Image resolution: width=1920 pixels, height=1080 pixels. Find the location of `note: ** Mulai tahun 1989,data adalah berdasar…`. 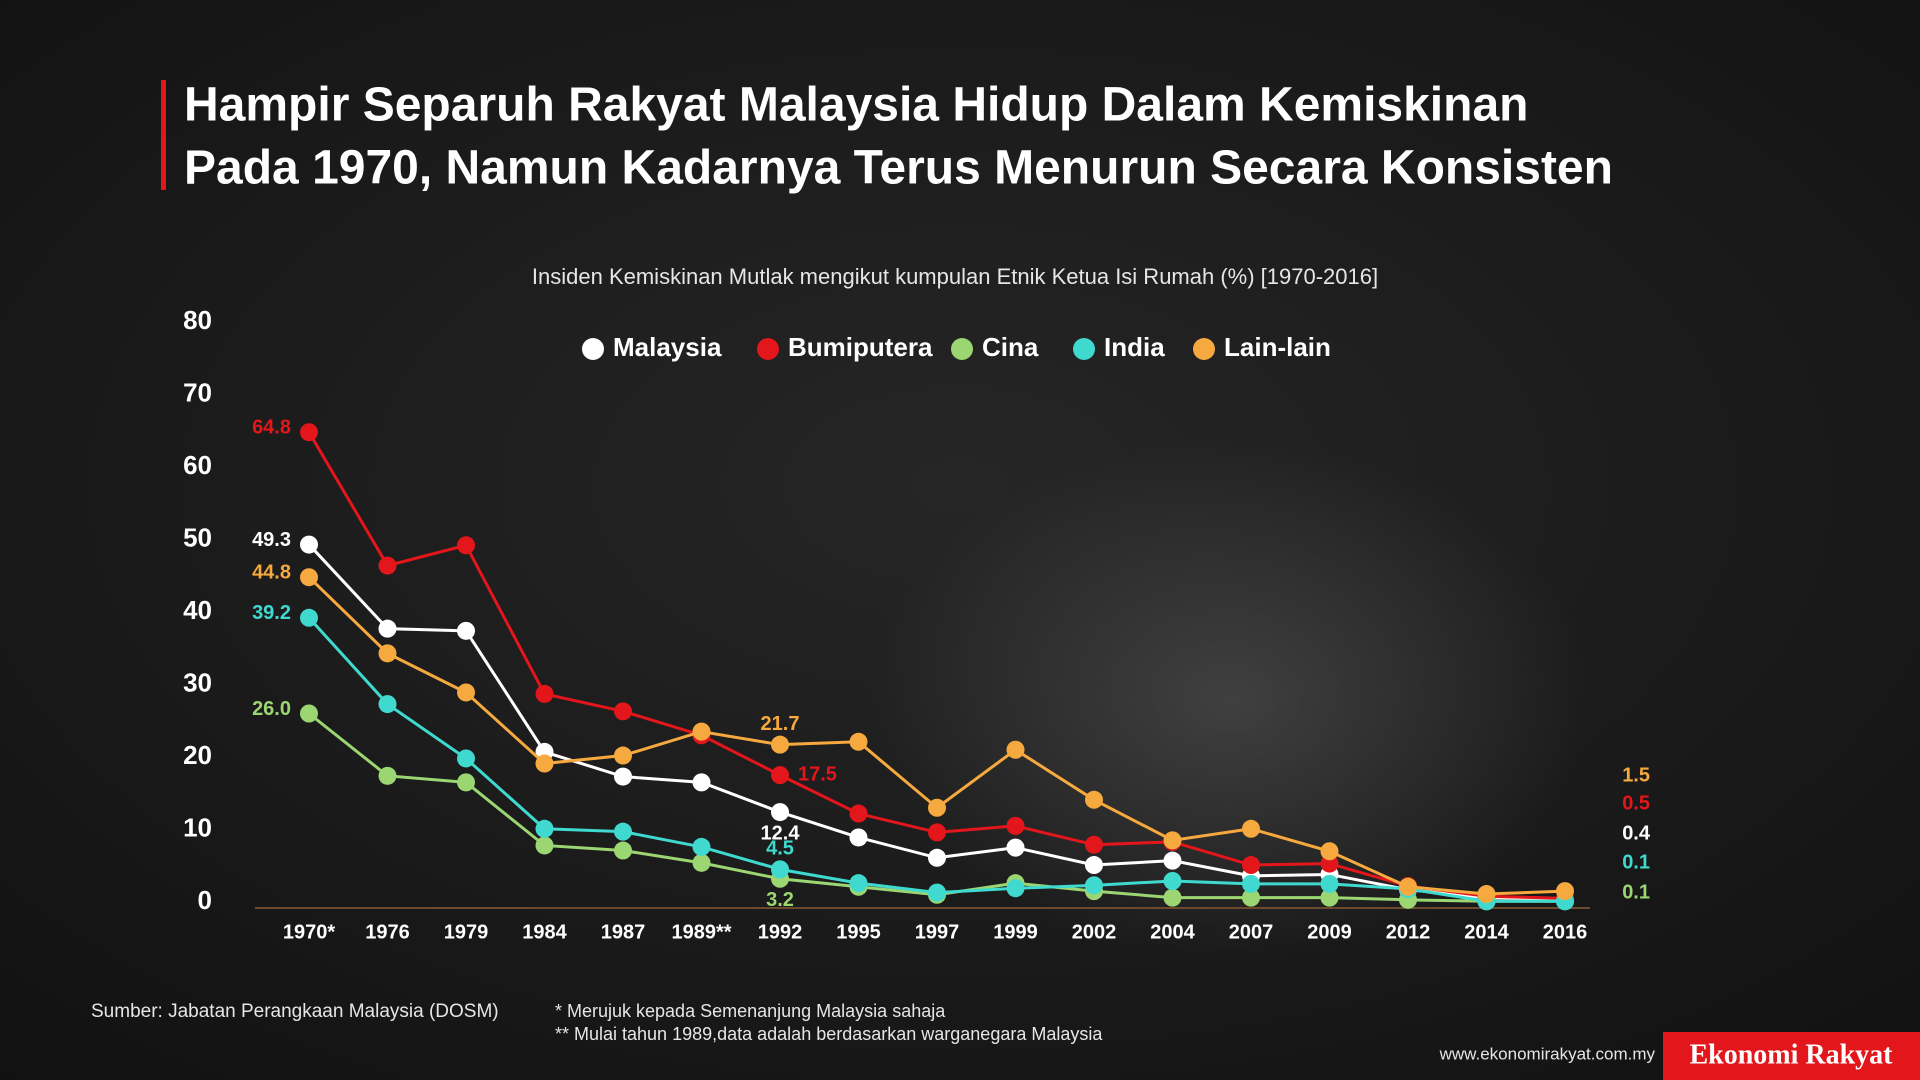

note: ** Mulai tahun 1989,data adalah berdasar… is located at coordinates (829, 1034).